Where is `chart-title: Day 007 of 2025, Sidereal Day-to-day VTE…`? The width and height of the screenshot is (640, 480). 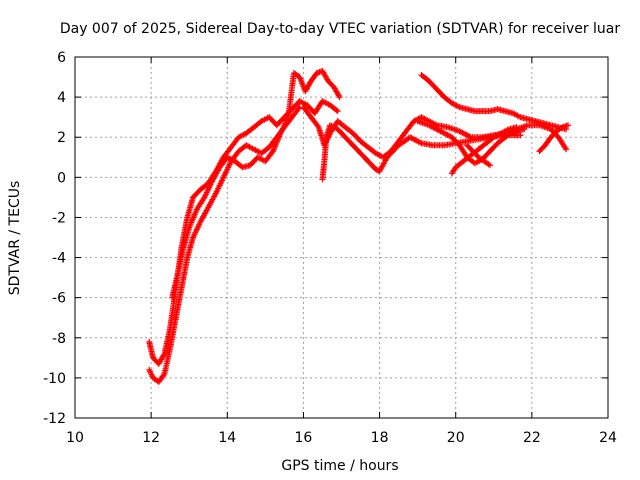
chart-title: Day 007 of 2025, Sidereal Day-to-day VTE… is located at coordinates (340, 29).